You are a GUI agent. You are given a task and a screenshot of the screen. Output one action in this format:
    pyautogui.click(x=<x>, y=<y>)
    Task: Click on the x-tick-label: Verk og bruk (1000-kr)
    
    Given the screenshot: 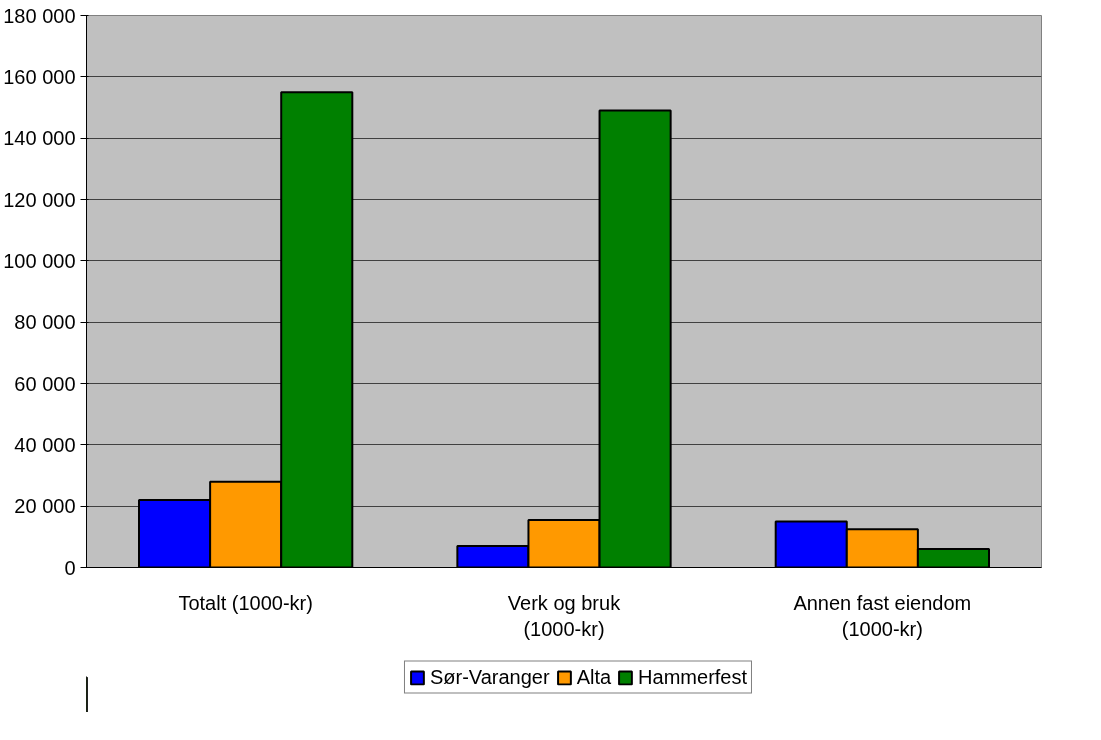 What is the action you would take?
    pyautogui.click(x=564, y=615)
    